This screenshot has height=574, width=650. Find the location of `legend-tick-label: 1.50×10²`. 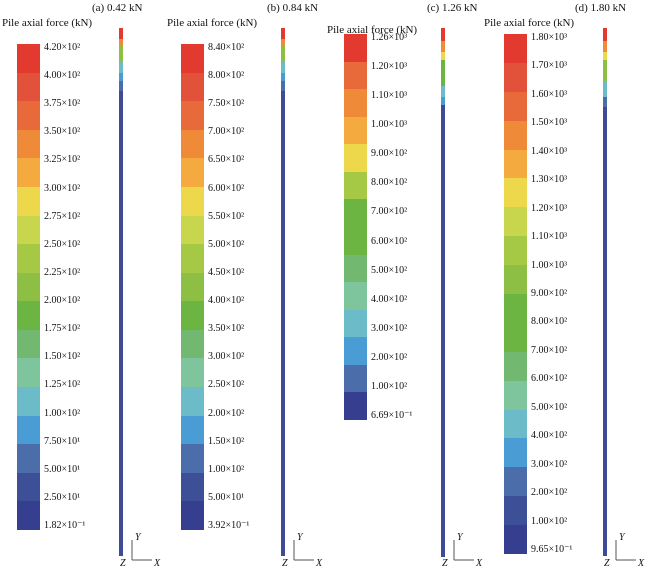

legend-tick-label: 1.50×10² is located at coordinates (62, 357).